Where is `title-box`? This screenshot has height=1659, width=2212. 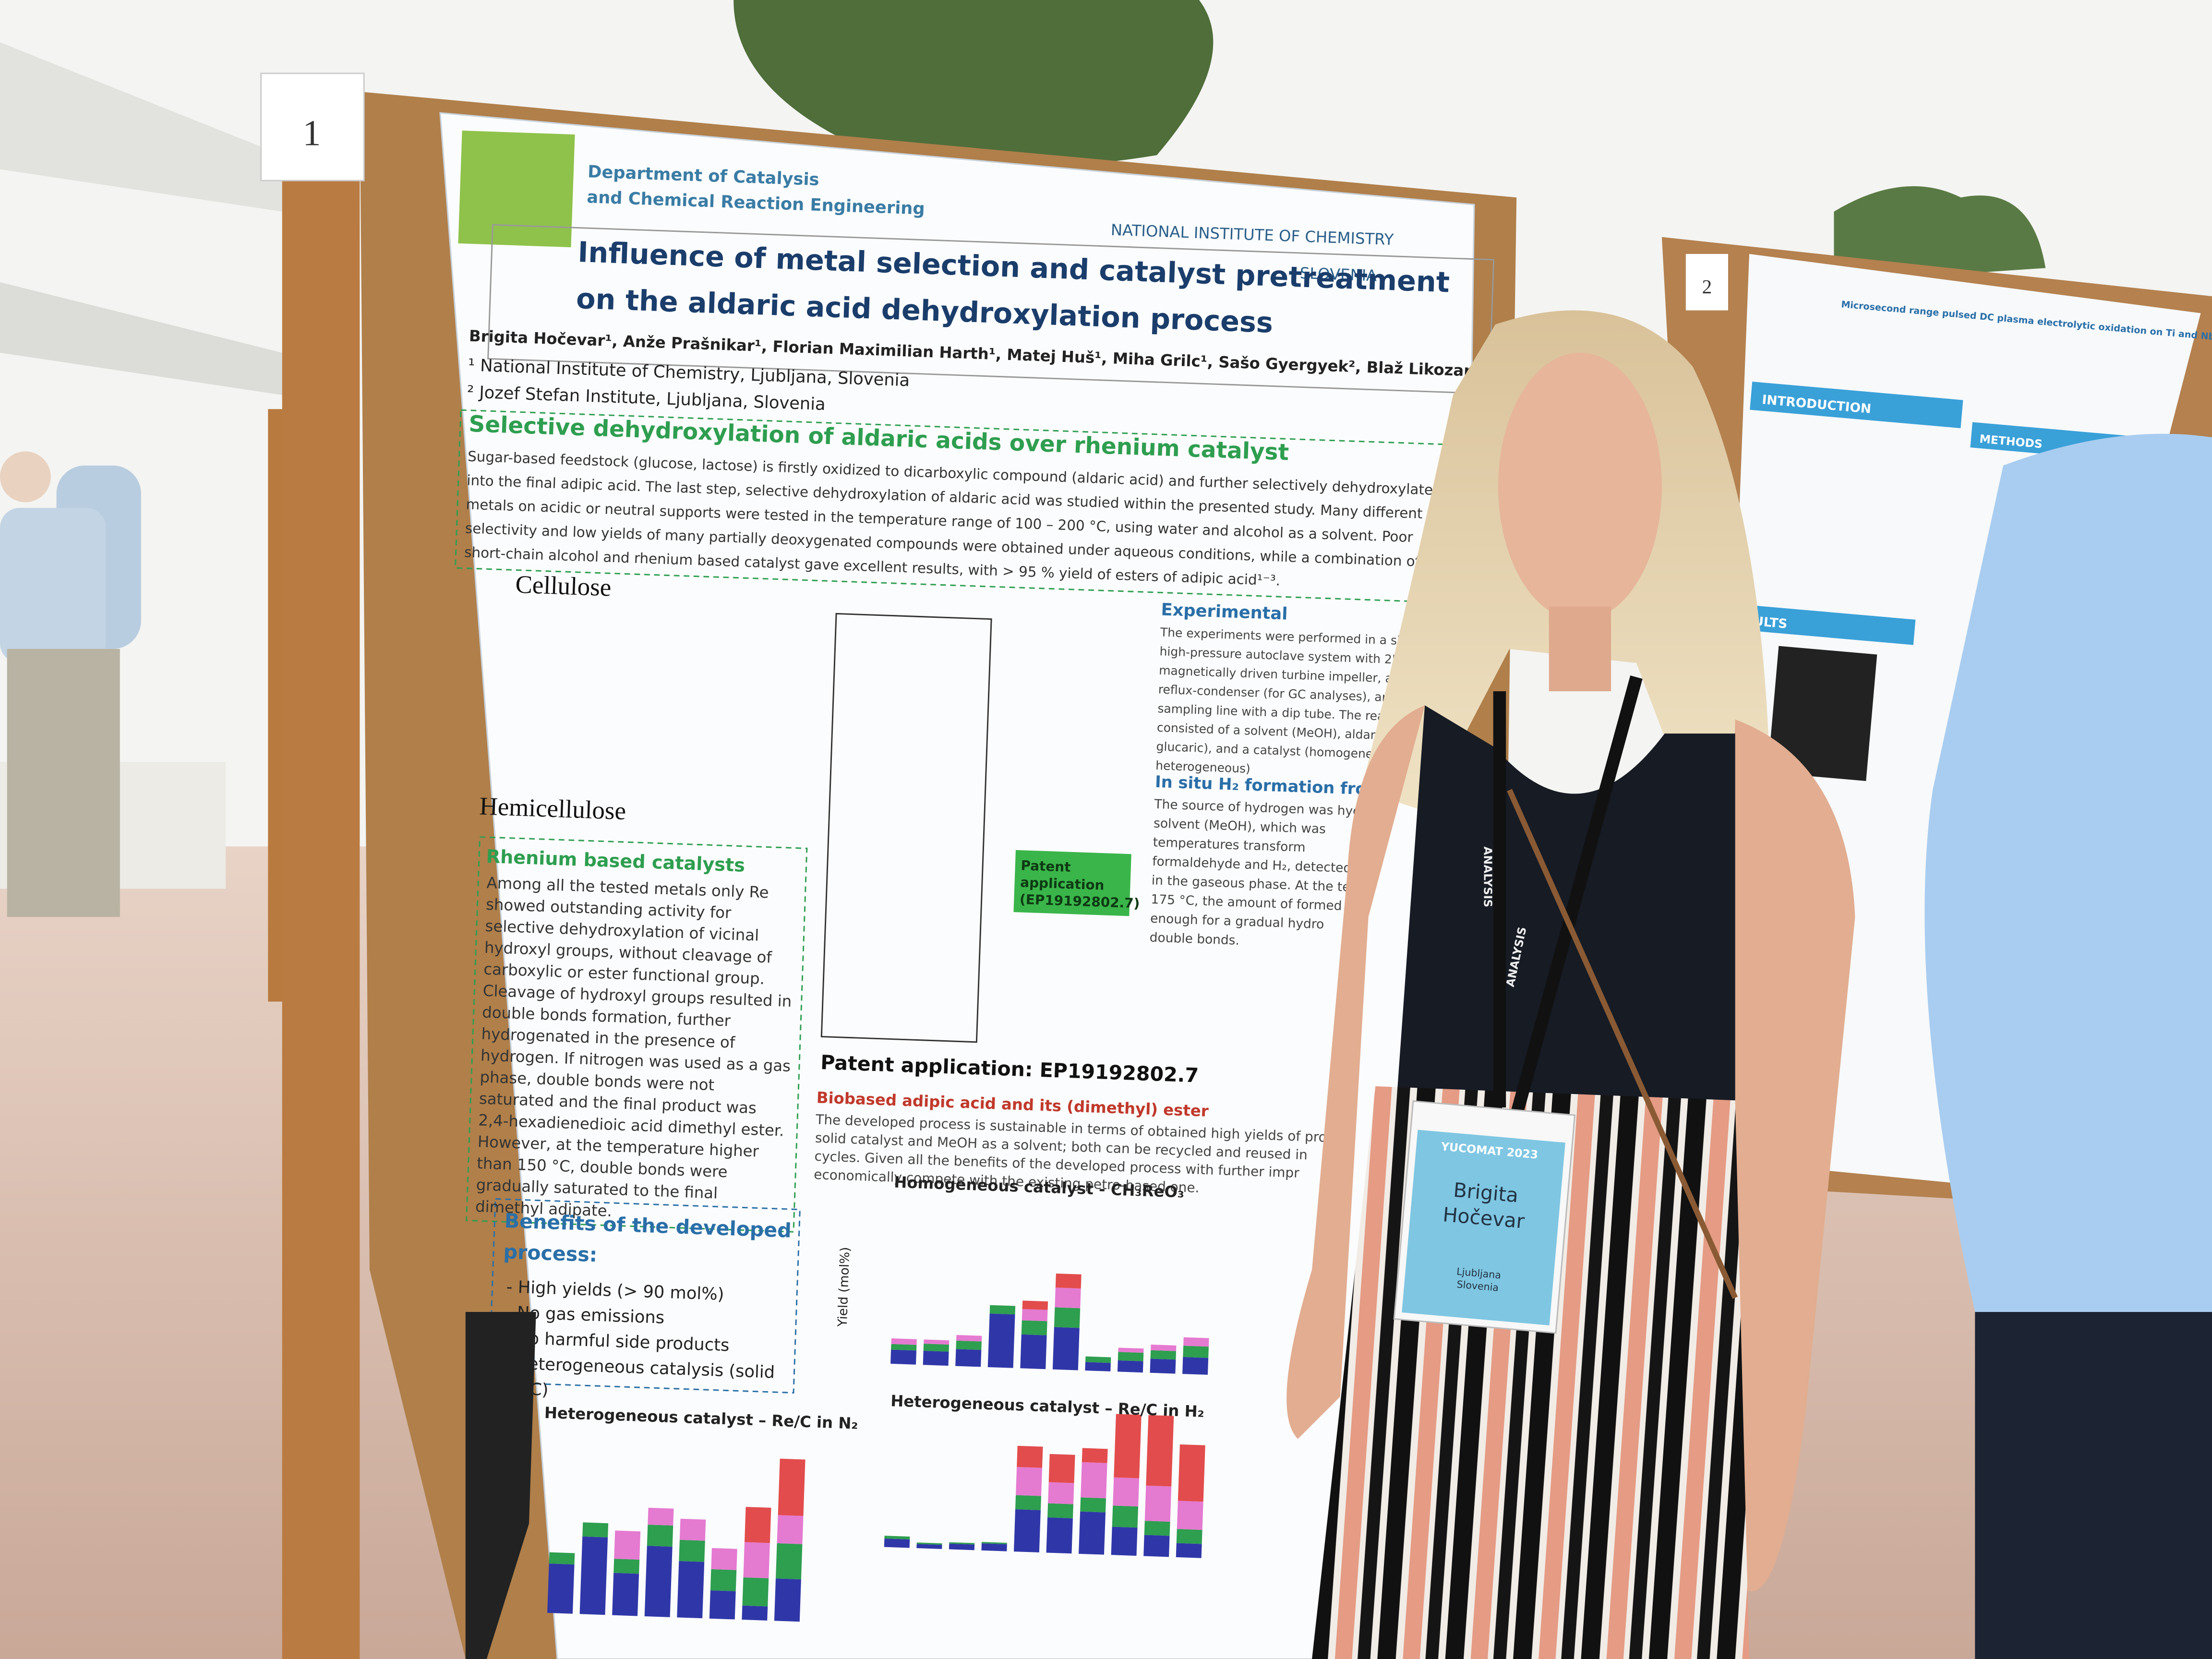 title-box is located at coordinates (991, 309).